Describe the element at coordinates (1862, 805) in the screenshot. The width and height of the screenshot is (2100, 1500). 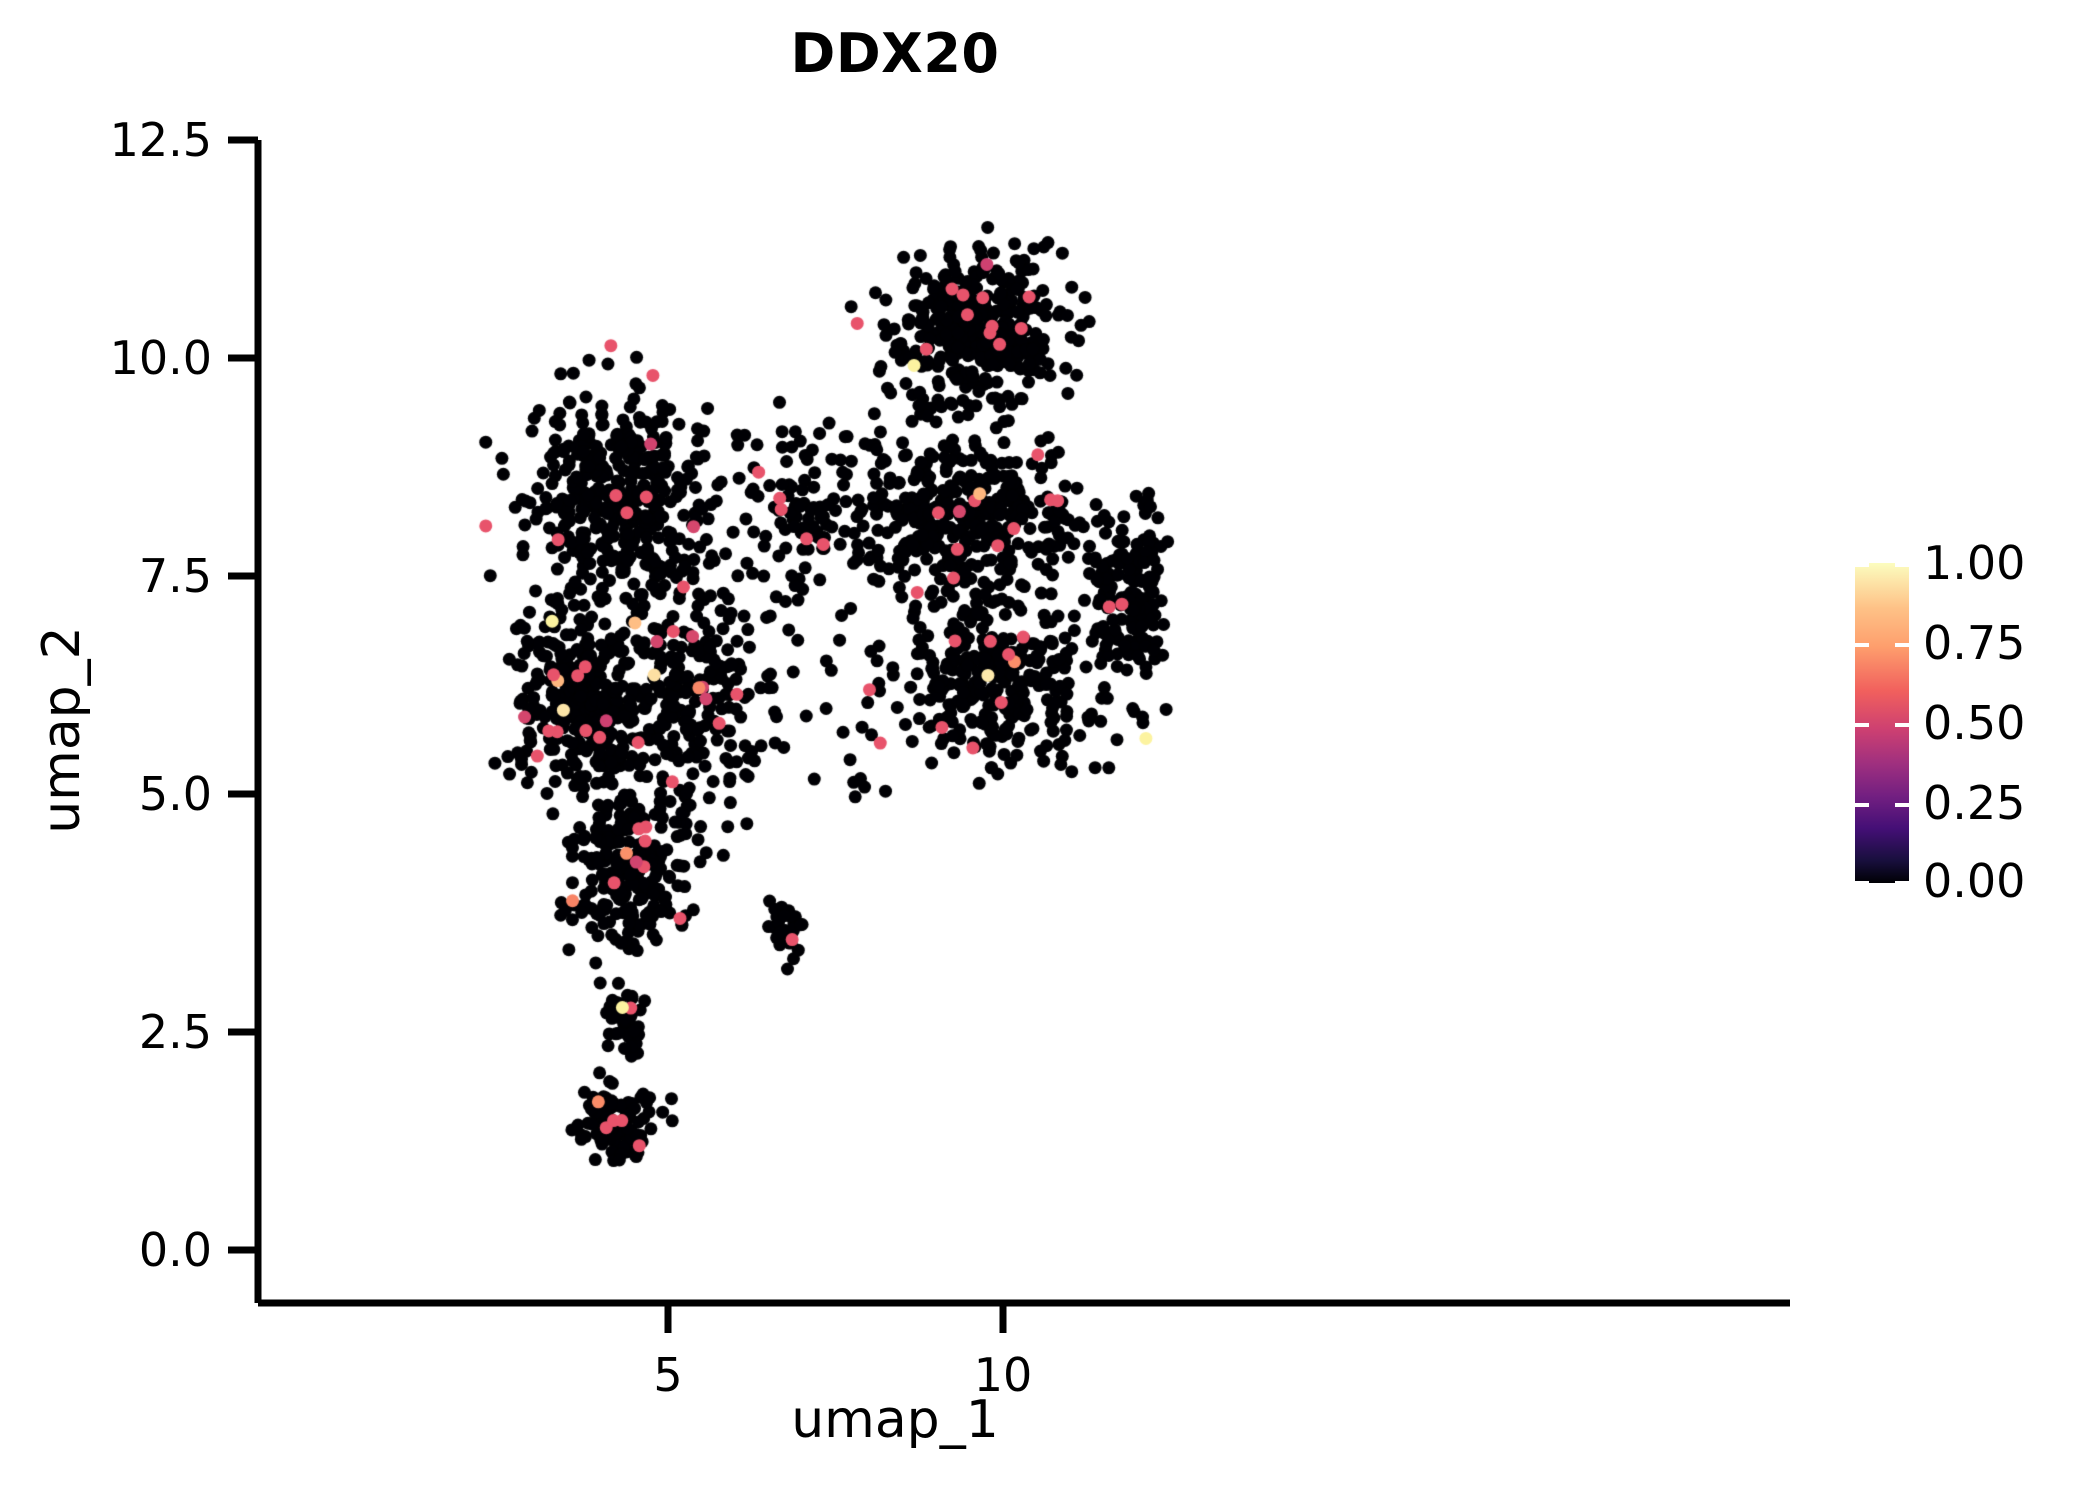
I see `colorbar-tick-0-25-left` at that location.